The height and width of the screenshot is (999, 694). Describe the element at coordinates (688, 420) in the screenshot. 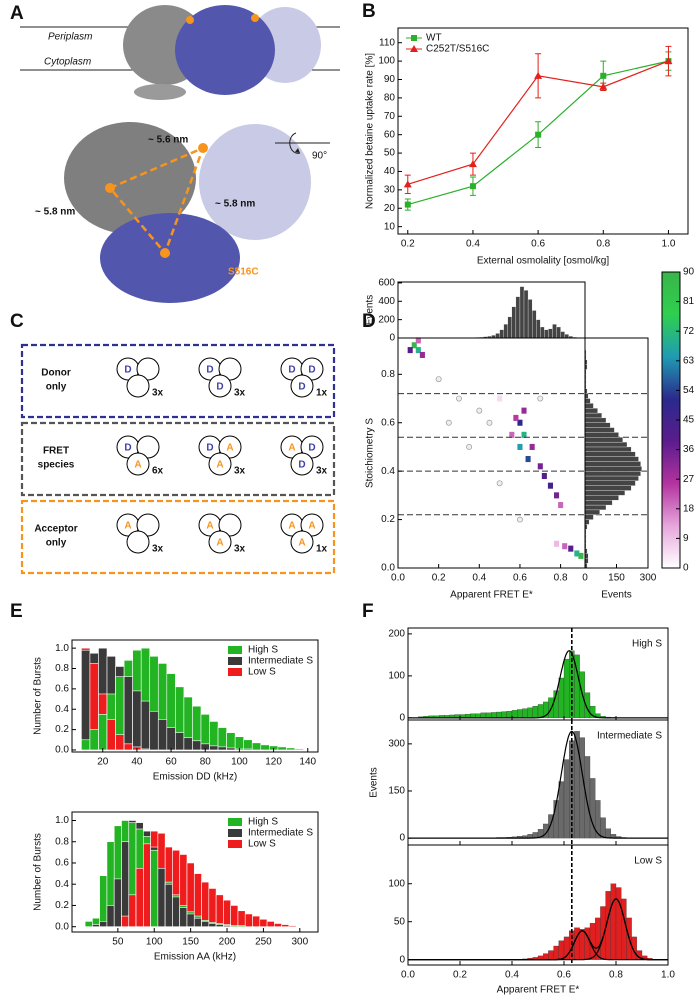

I see `y-tick-label: 45` at that location.